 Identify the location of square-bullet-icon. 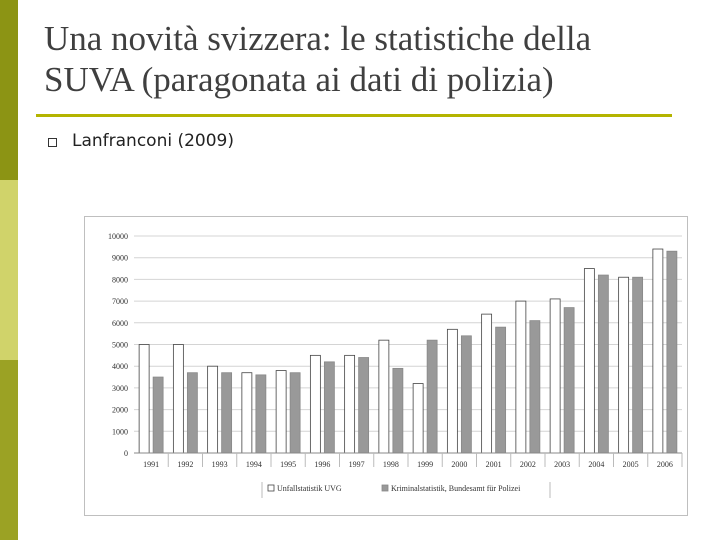
(52, 142).